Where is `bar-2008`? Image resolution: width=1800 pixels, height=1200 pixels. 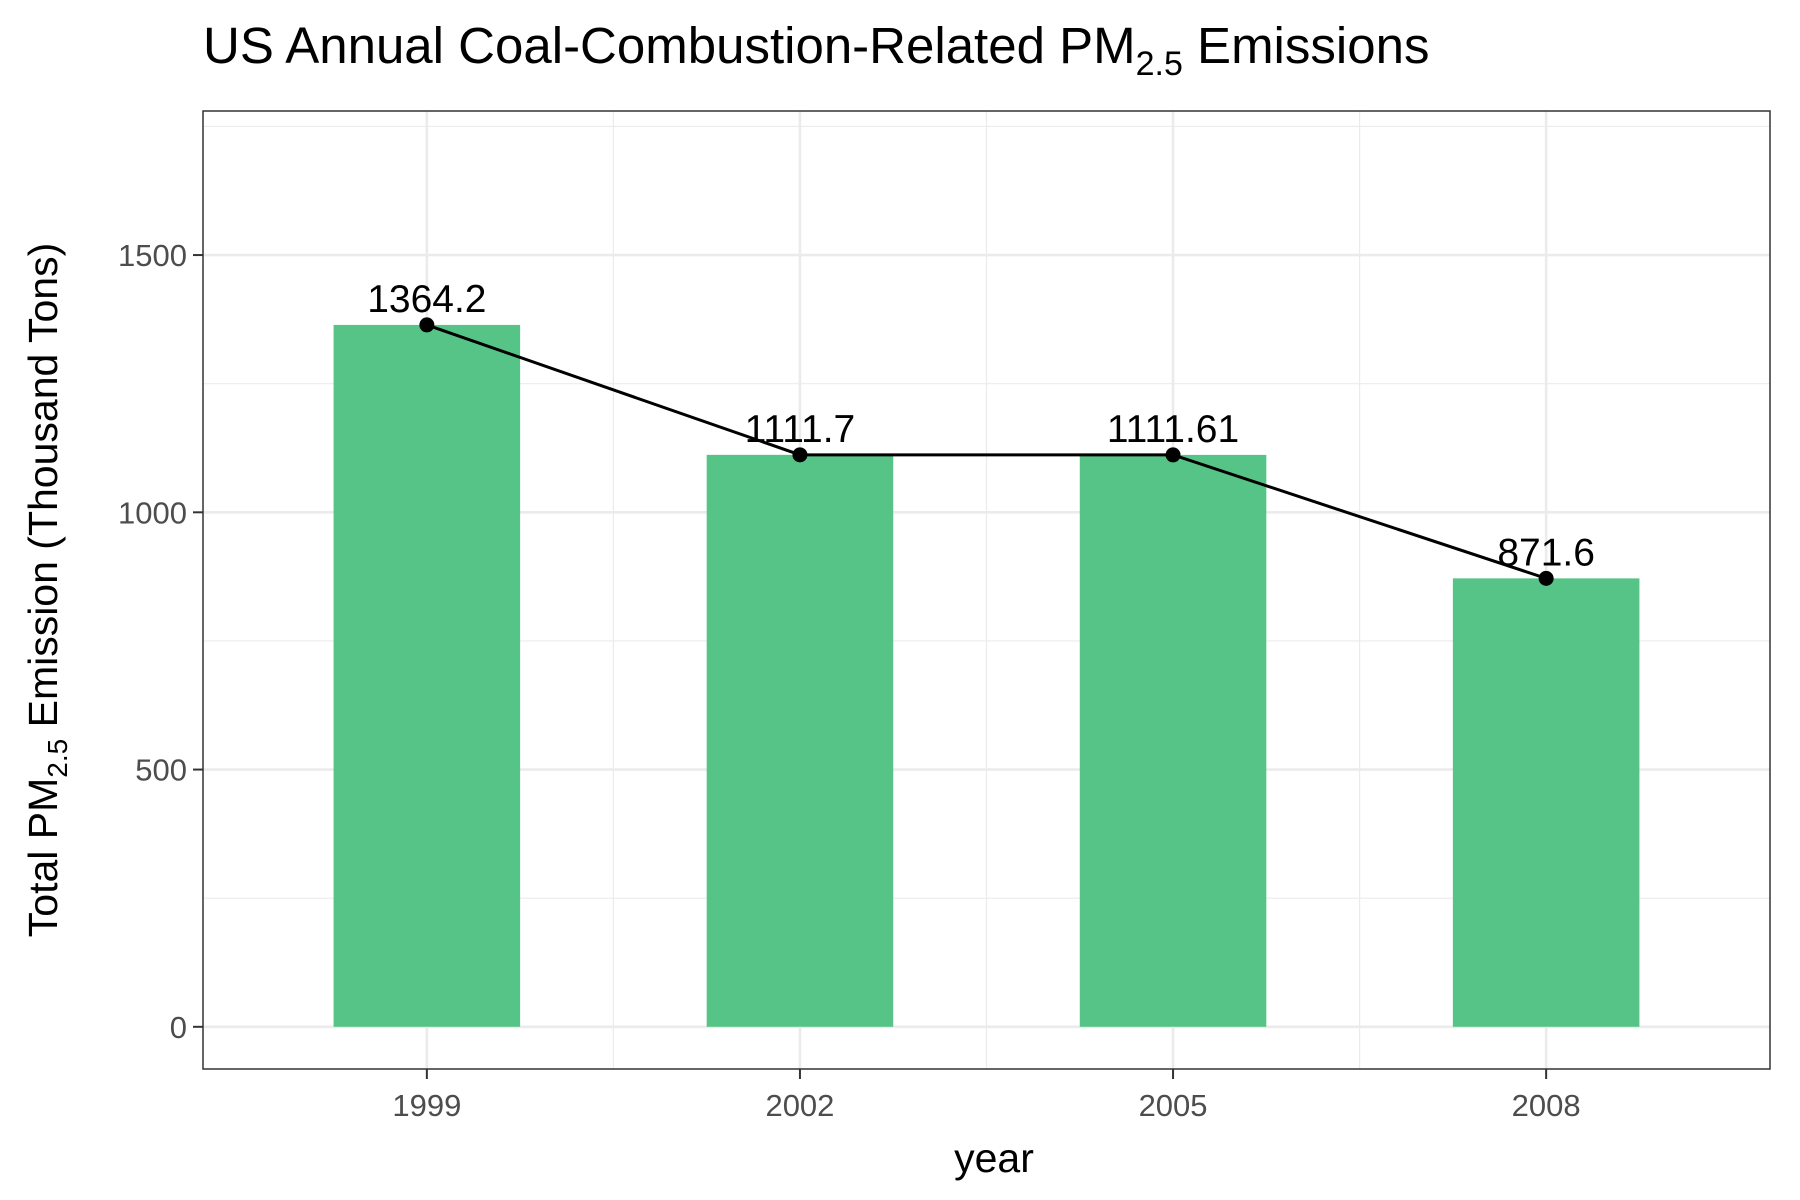
bar-2008 is located at coordinates (1546, 802).